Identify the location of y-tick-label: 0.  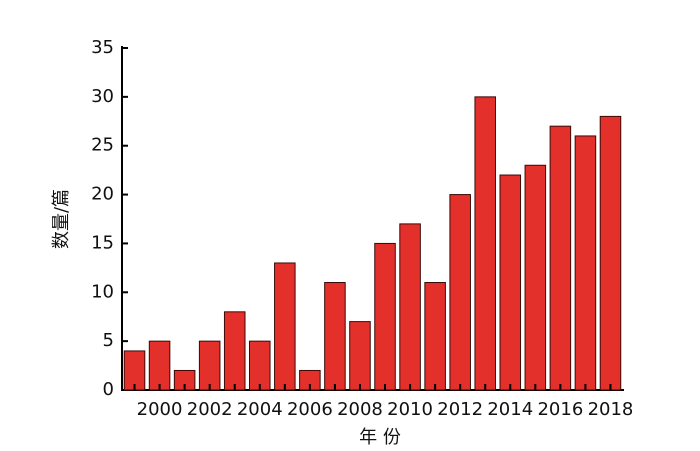
(108, 389).